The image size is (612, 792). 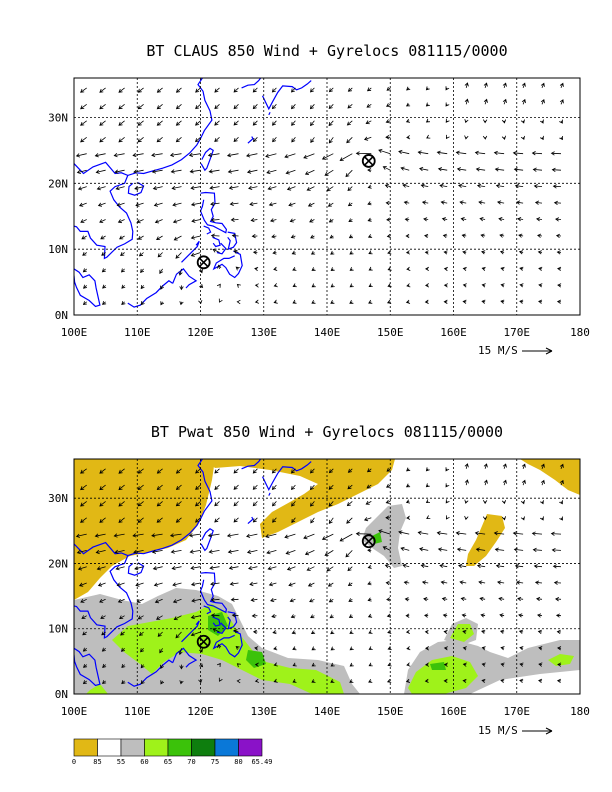 What do you see at coordinates (368, 161) in the screenshot?
I see `gyre-location-marker` at bounding box center [368, 161].